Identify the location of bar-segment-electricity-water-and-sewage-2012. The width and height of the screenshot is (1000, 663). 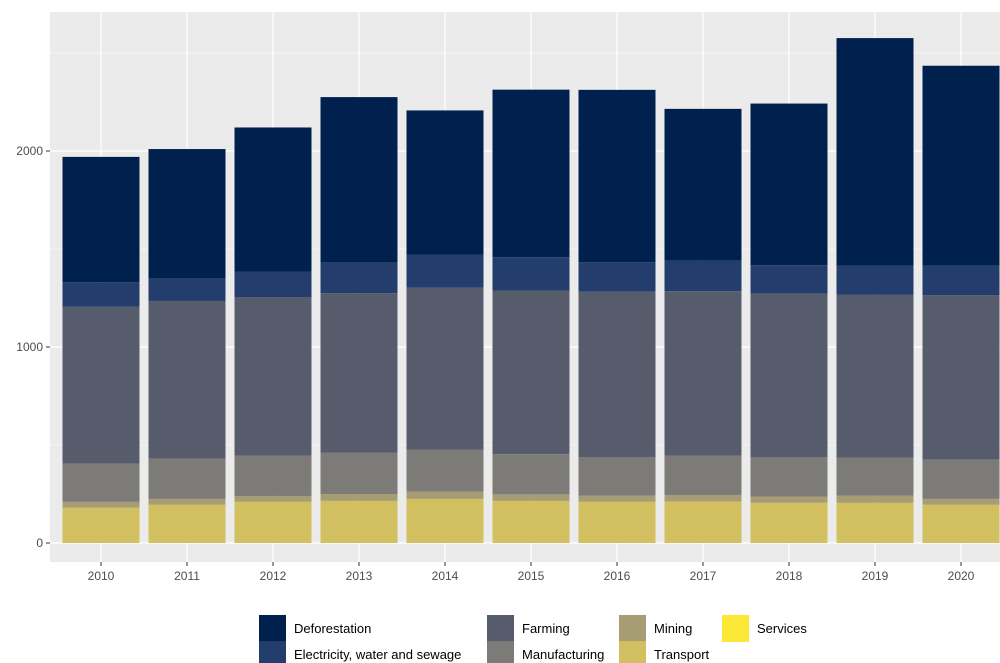
(273, 284).